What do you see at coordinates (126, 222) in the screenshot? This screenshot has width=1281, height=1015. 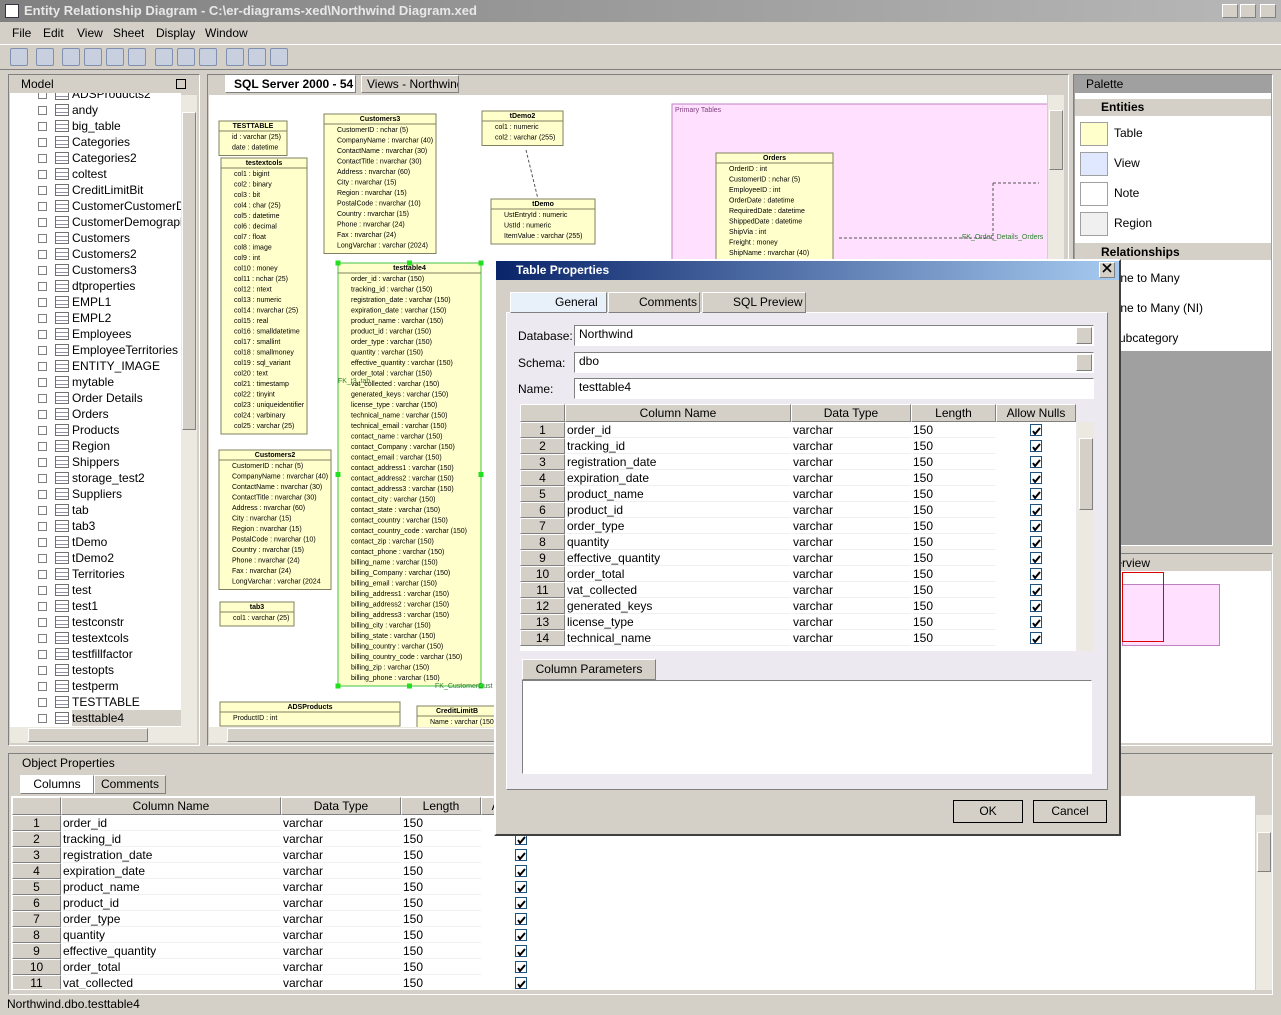 I see `model-item: CustomerDemographics` at bounding box center [126, 222].